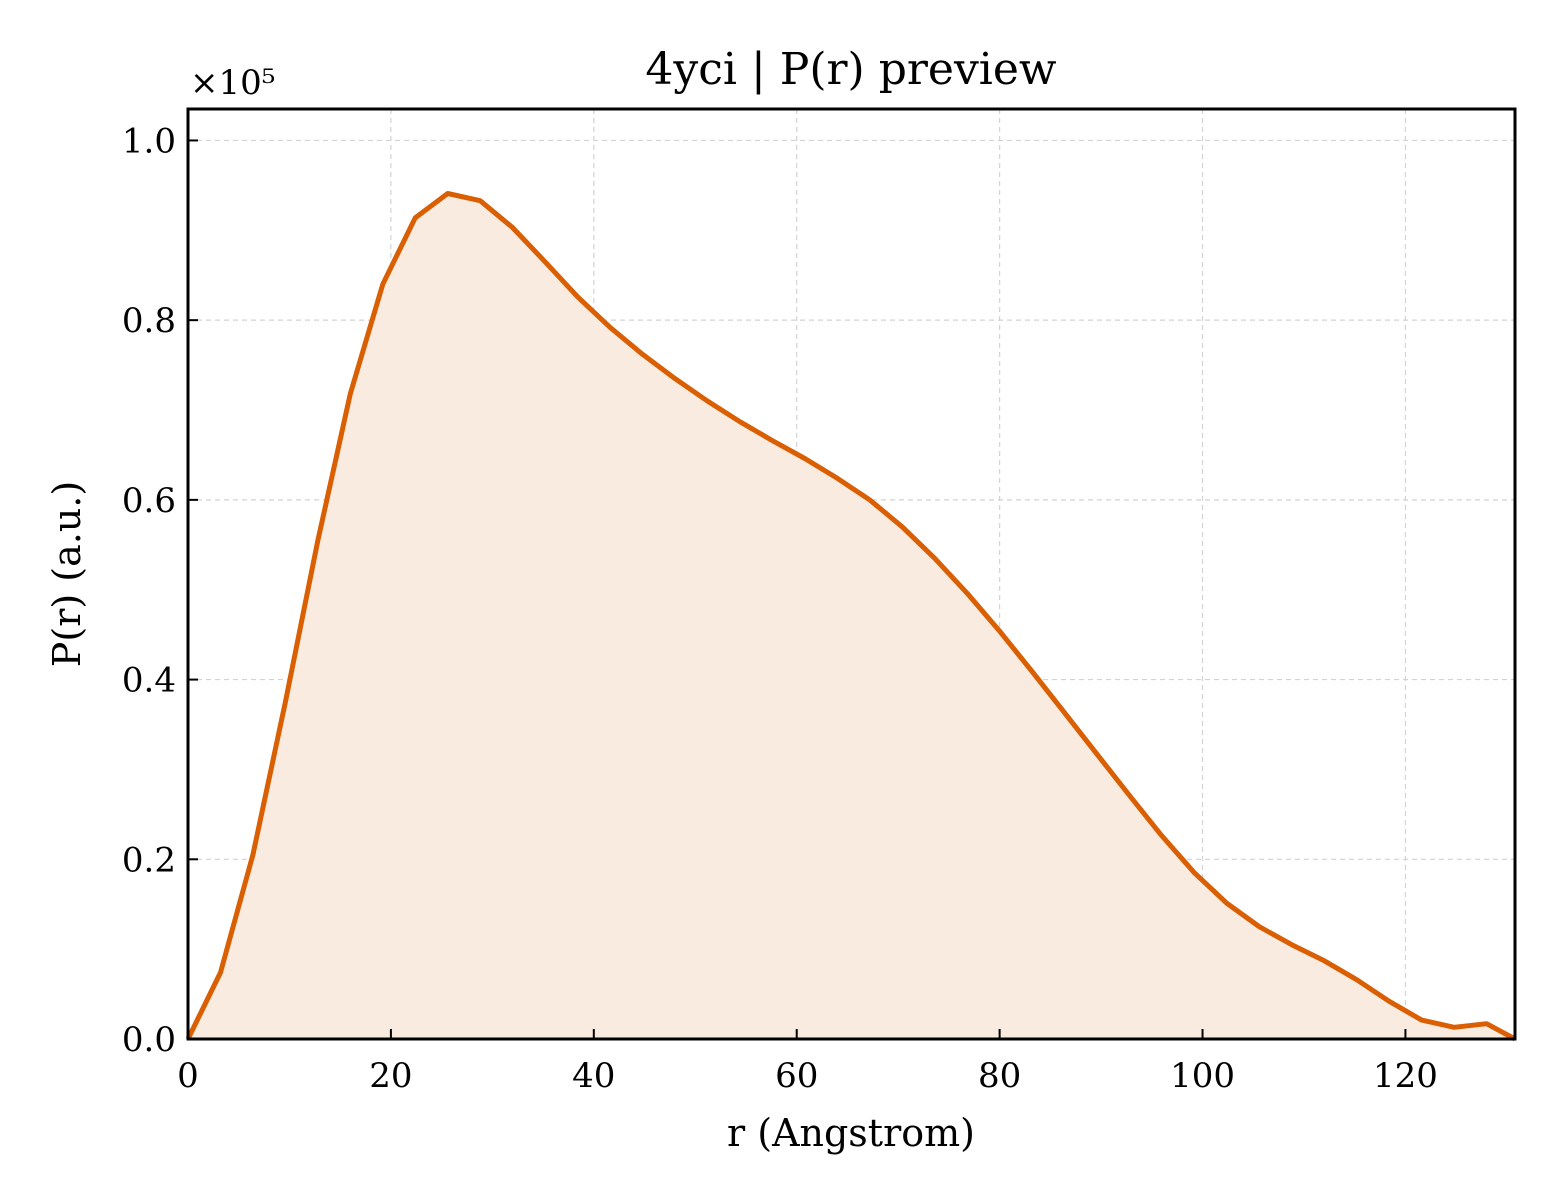 Image resolution: width=1560 pixels, height=1200 pixels. Describe the element at coordinates (149, 321) in the screenshot. I see `y-tick-label-4: 0.8` at that location.